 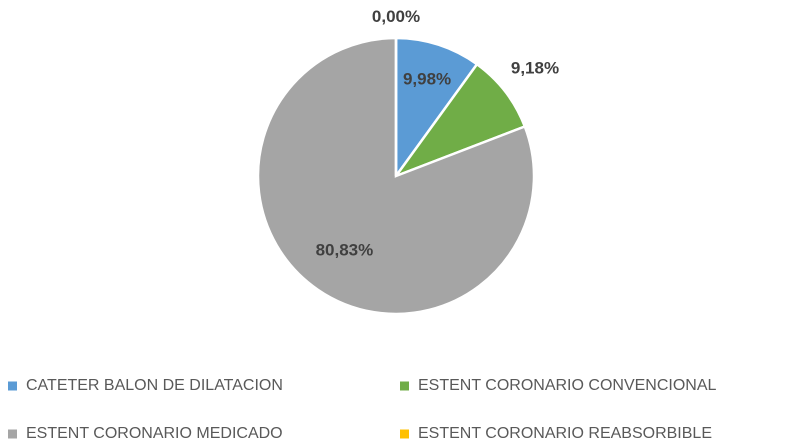 What do you see at coordinates (396, 16) in the screenshot?
I see `data-label: 0,00%` at bounding box center [396, 16].